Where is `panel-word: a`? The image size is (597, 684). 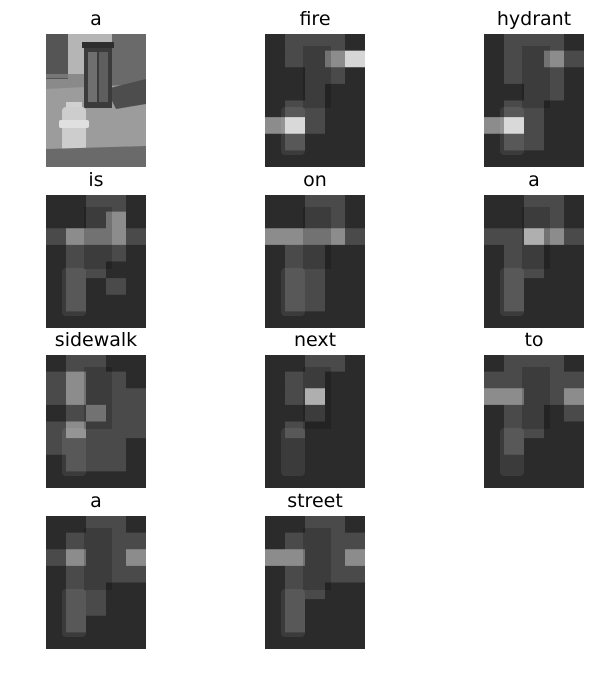 panel-word: a is located at coordinates (534, 180).